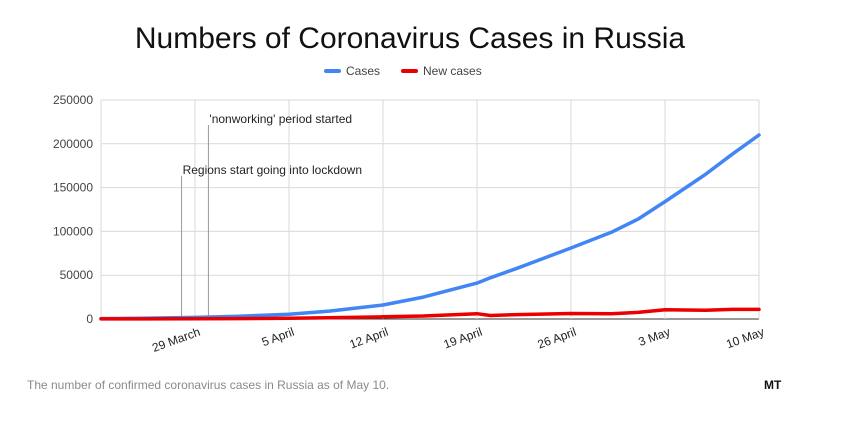 The width and height of the screenshot is (847, 424). I want to click on y-tick-label: 50000, so click(77, 275).